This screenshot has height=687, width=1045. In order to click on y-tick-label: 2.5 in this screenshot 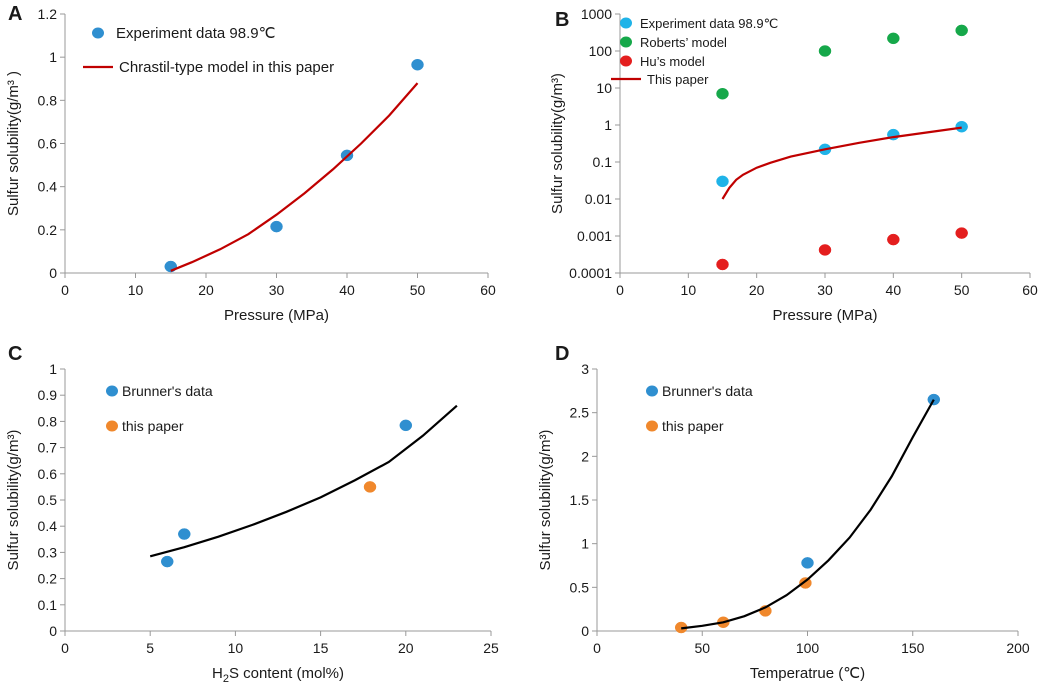, I will do `click(580, 413)`.